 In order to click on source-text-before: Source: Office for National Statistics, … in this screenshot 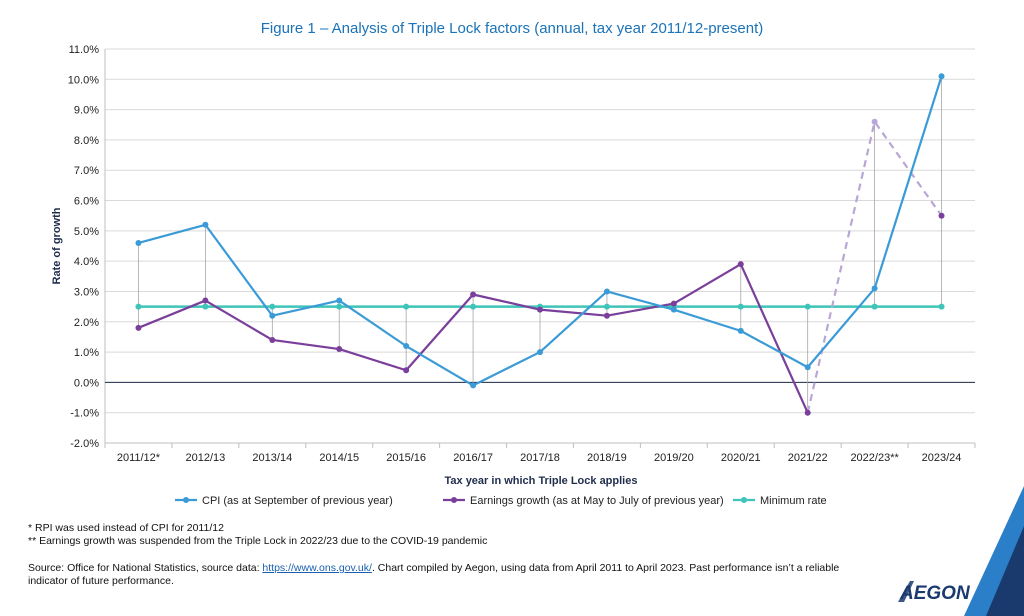, I will do `click(145, 568)`.